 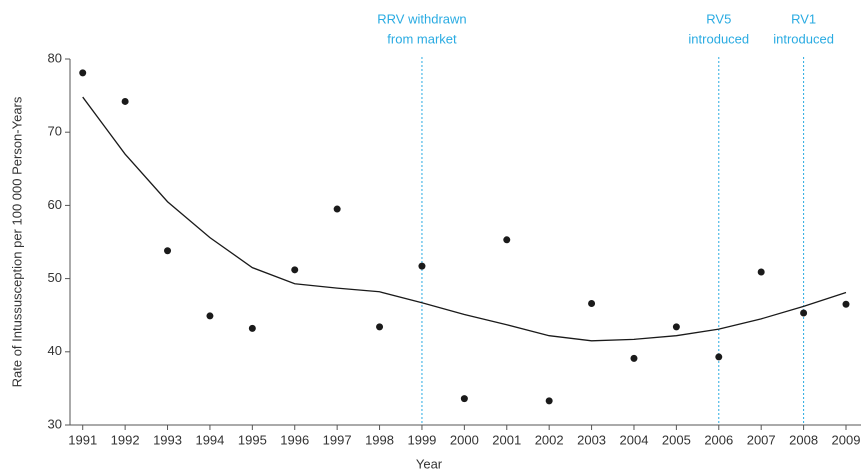 What do you see at coordinates (55, 204) in the screenshot?
I see `y-tick-label: 60` at bounding box center [55, 204].